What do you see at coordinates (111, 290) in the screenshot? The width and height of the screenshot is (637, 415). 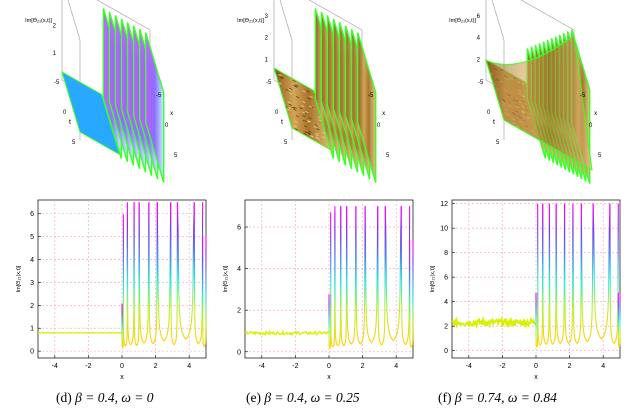 I see `chart-d: -4 -2 0 2 4 0 1 2 3 4 5 6 x Im[Θ₂₁(x,t)]` at bounding box center [111, 290].